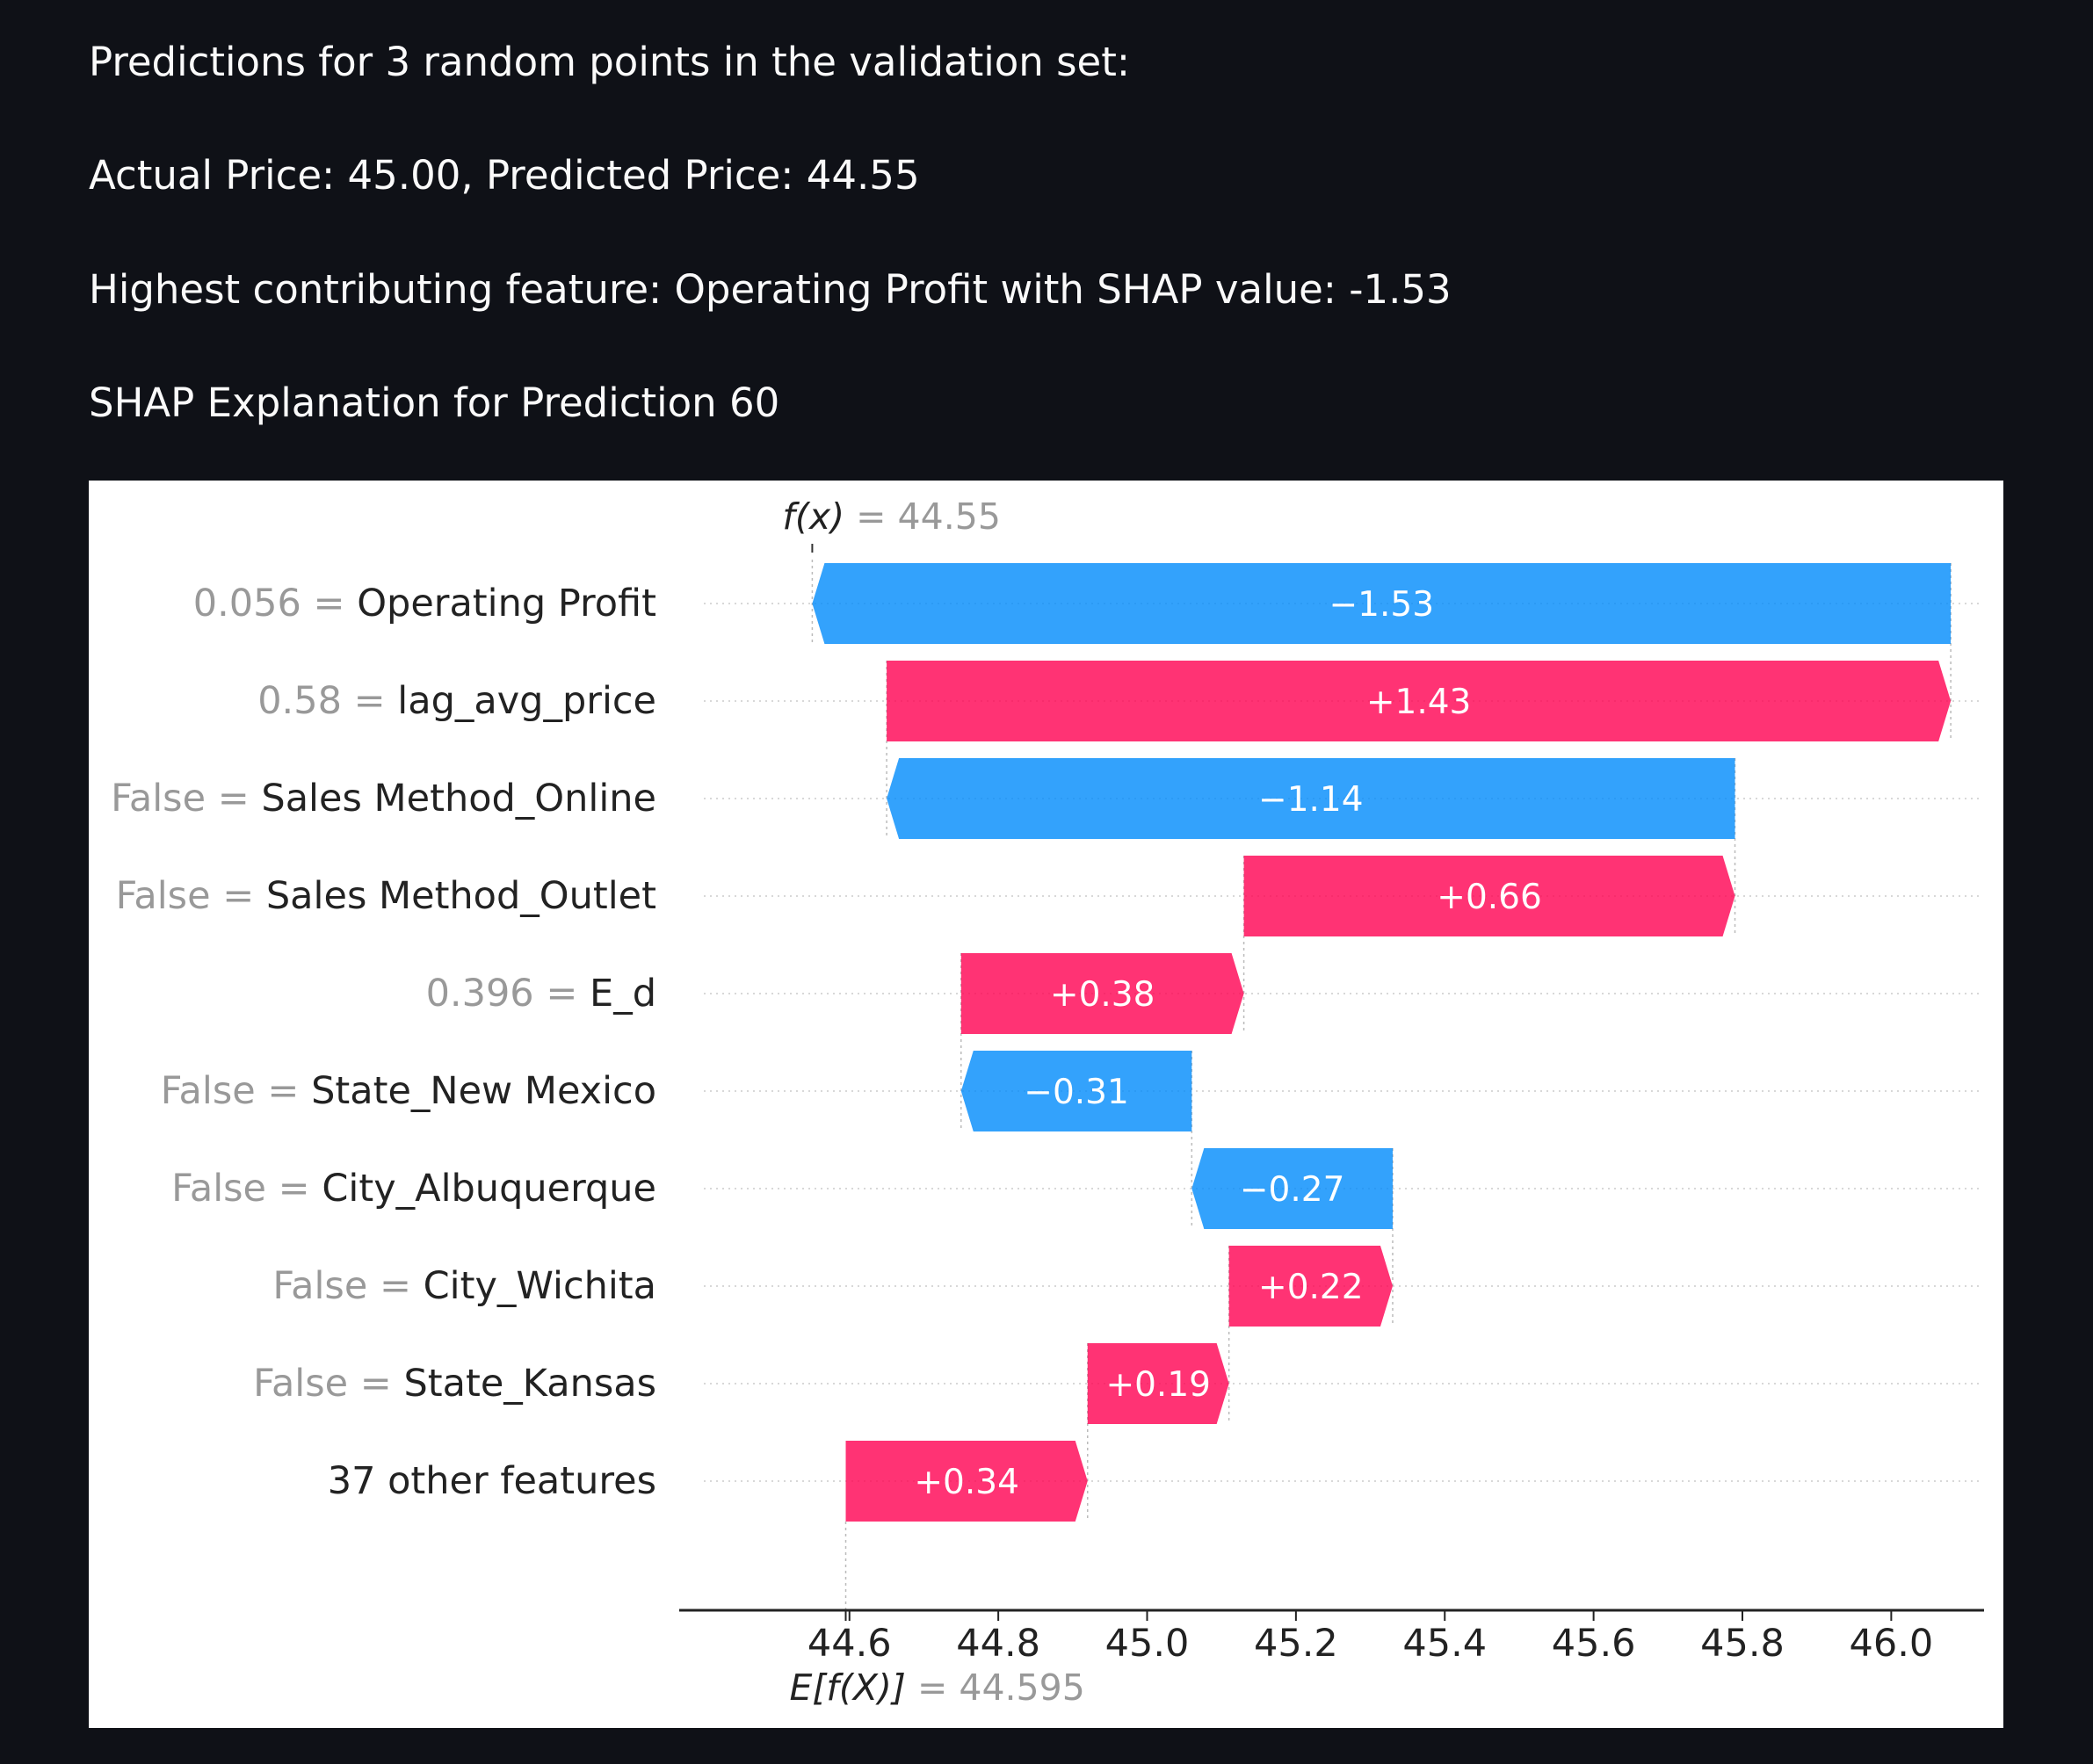 This screenshot has width=2093, height=1764. Describe the element at coordinates (408, 1091) in the screenshot. I see `feature-label: False = State_New Mexico` at that location.